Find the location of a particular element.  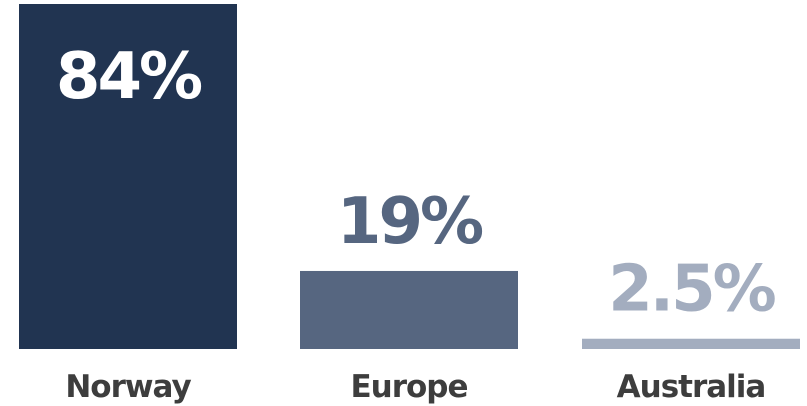

category-label-europe: Europe is located at coordinates (408, 387).